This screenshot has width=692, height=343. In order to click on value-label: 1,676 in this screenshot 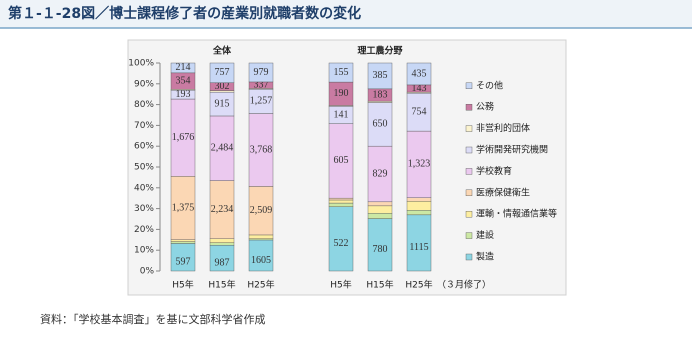, I will do `click(183, 137)`.